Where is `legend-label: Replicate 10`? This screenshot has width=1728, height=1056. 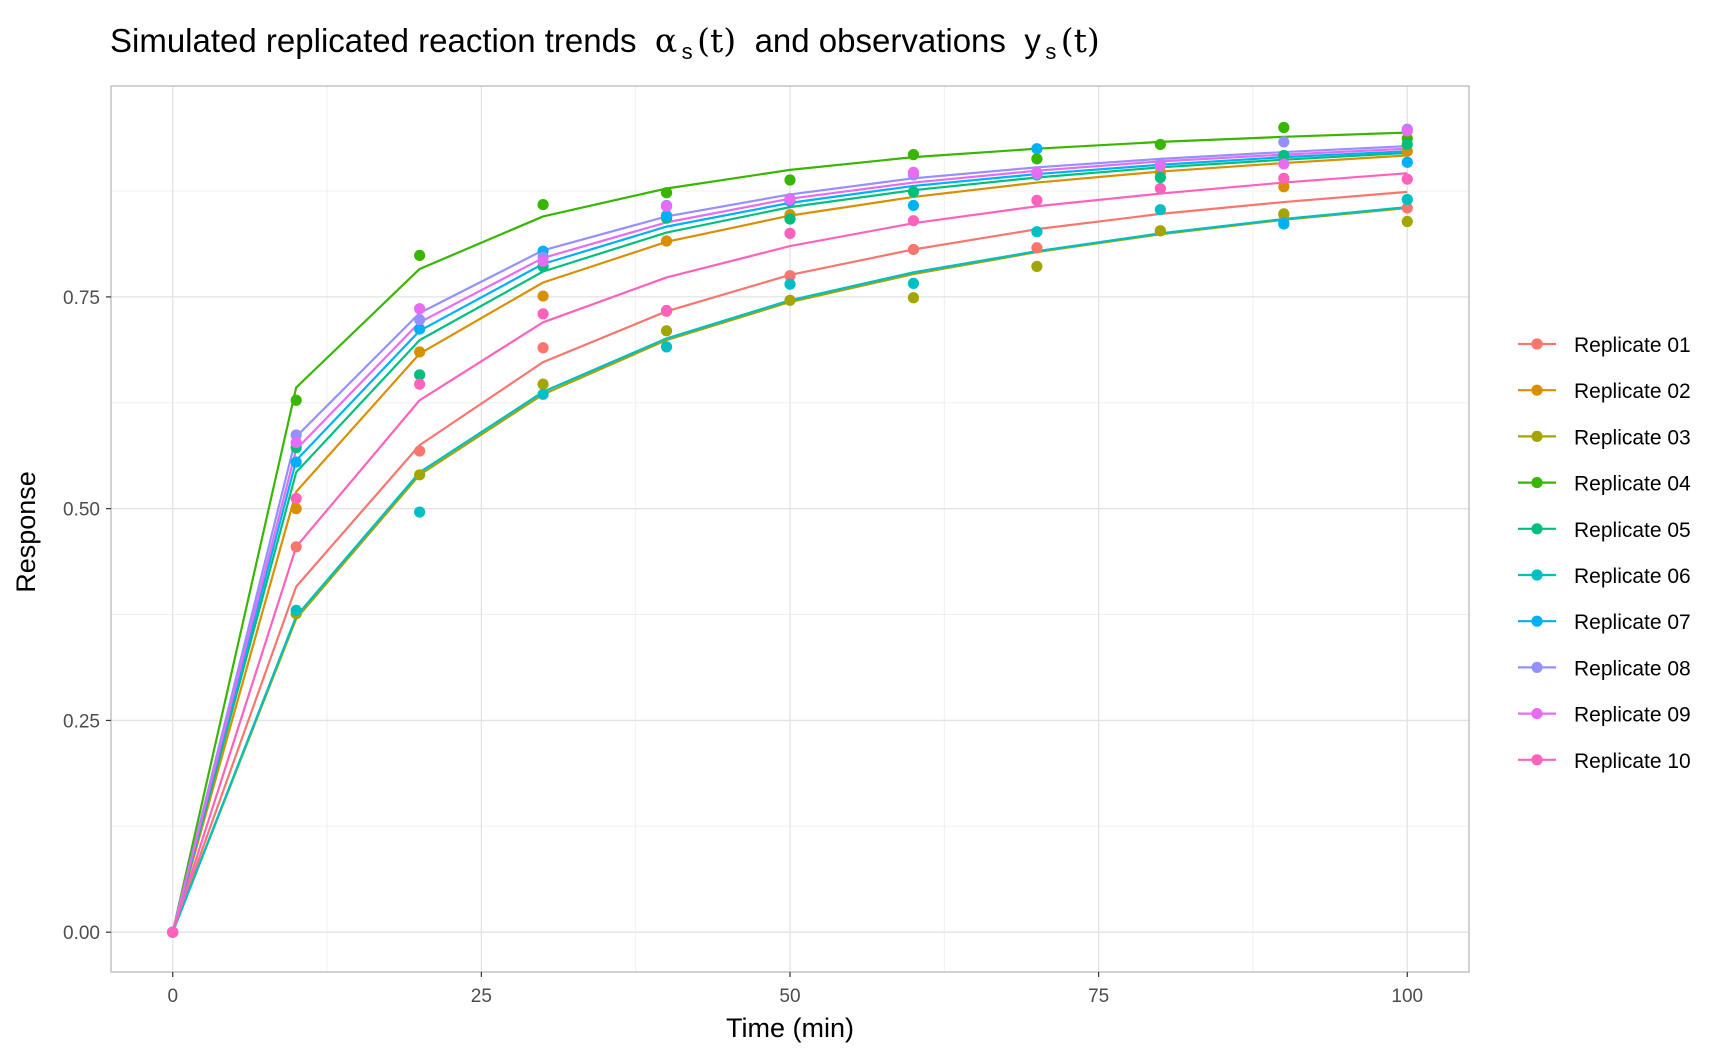
legend-label: Replicate 10 is located at coordinates (1632, 761).